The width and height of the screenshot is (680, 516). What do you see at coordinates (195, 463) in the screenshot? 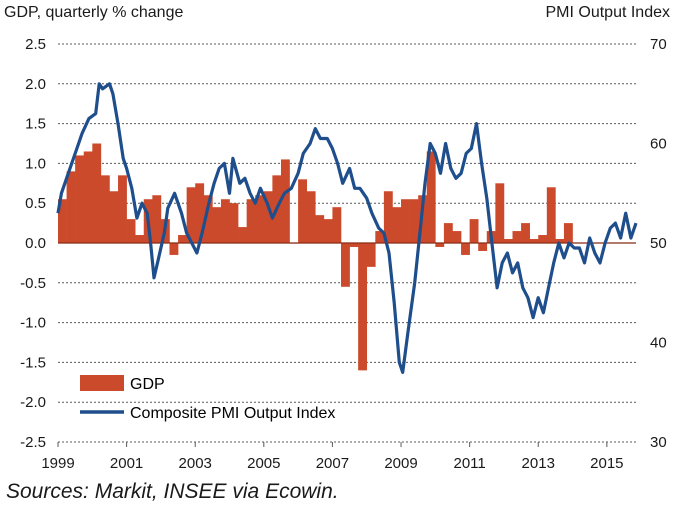
I see `x-tick-label: 2003` at bounding box center [195, 463].